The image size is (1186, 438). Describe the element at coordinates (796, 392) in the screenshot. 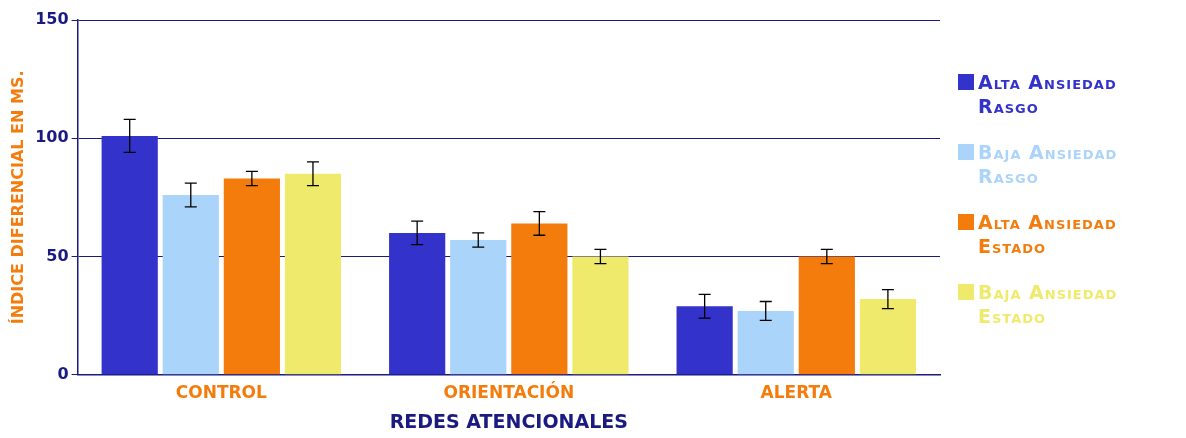

I see `x-tick-label: ALERTA` at that location.